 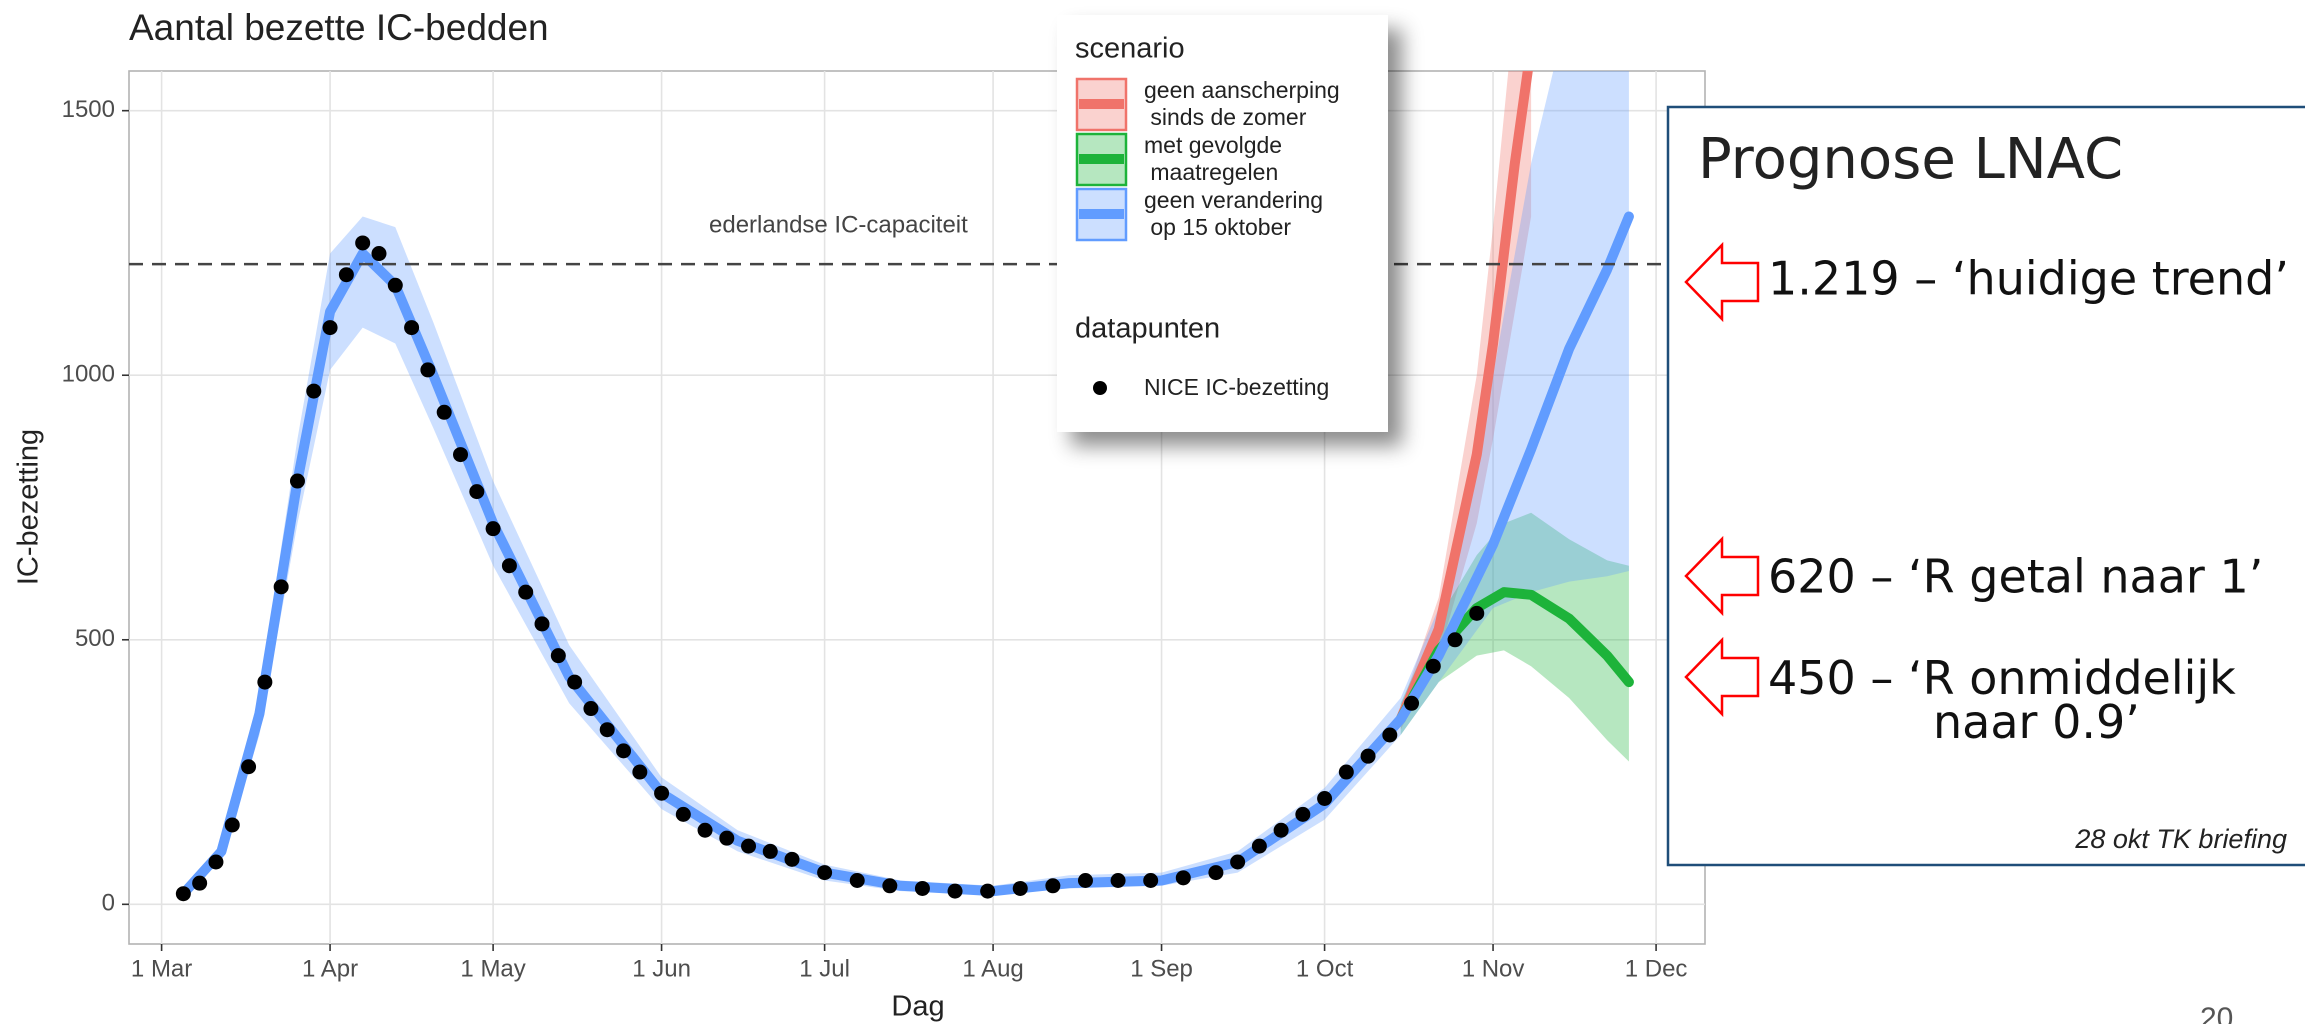 What do you see at coordinates (29, 507) in the screenshot?
I see `y-axis-label: IC-bezetting` at bounding box center [29, 507].